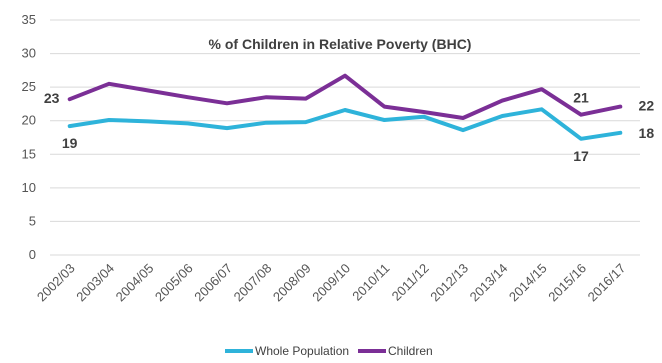 The width and height of the screenshot is (662, 363). What do you see at coordinates (489, 283) in the screenshot?
I see `x-tick-label: 2013/14` at bounding box center [489, 283].